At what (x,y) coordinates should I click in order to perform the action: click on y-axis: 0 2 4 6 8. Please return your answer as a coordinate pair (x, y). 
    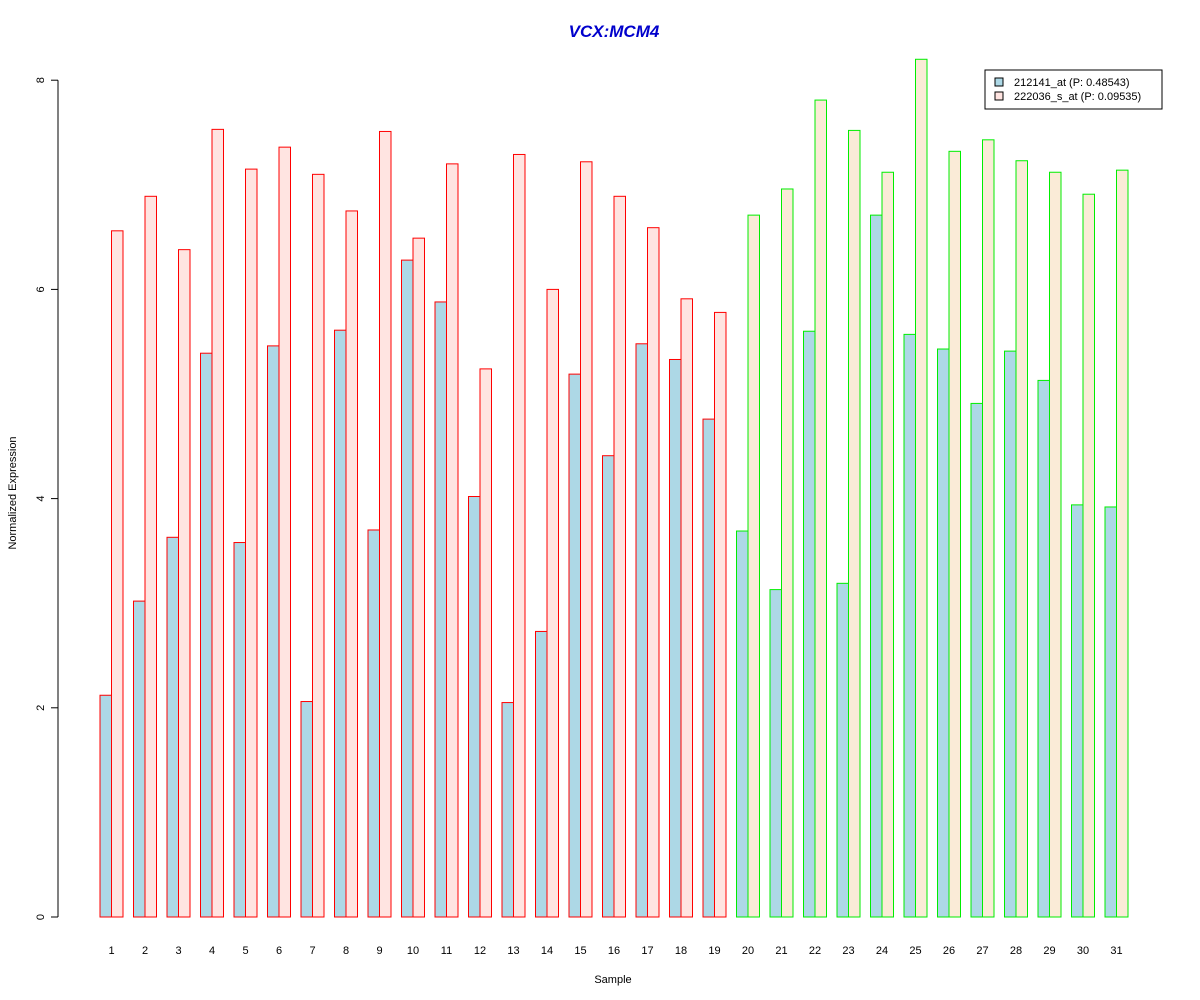
    Looking at the image, I should click on (47, 498).